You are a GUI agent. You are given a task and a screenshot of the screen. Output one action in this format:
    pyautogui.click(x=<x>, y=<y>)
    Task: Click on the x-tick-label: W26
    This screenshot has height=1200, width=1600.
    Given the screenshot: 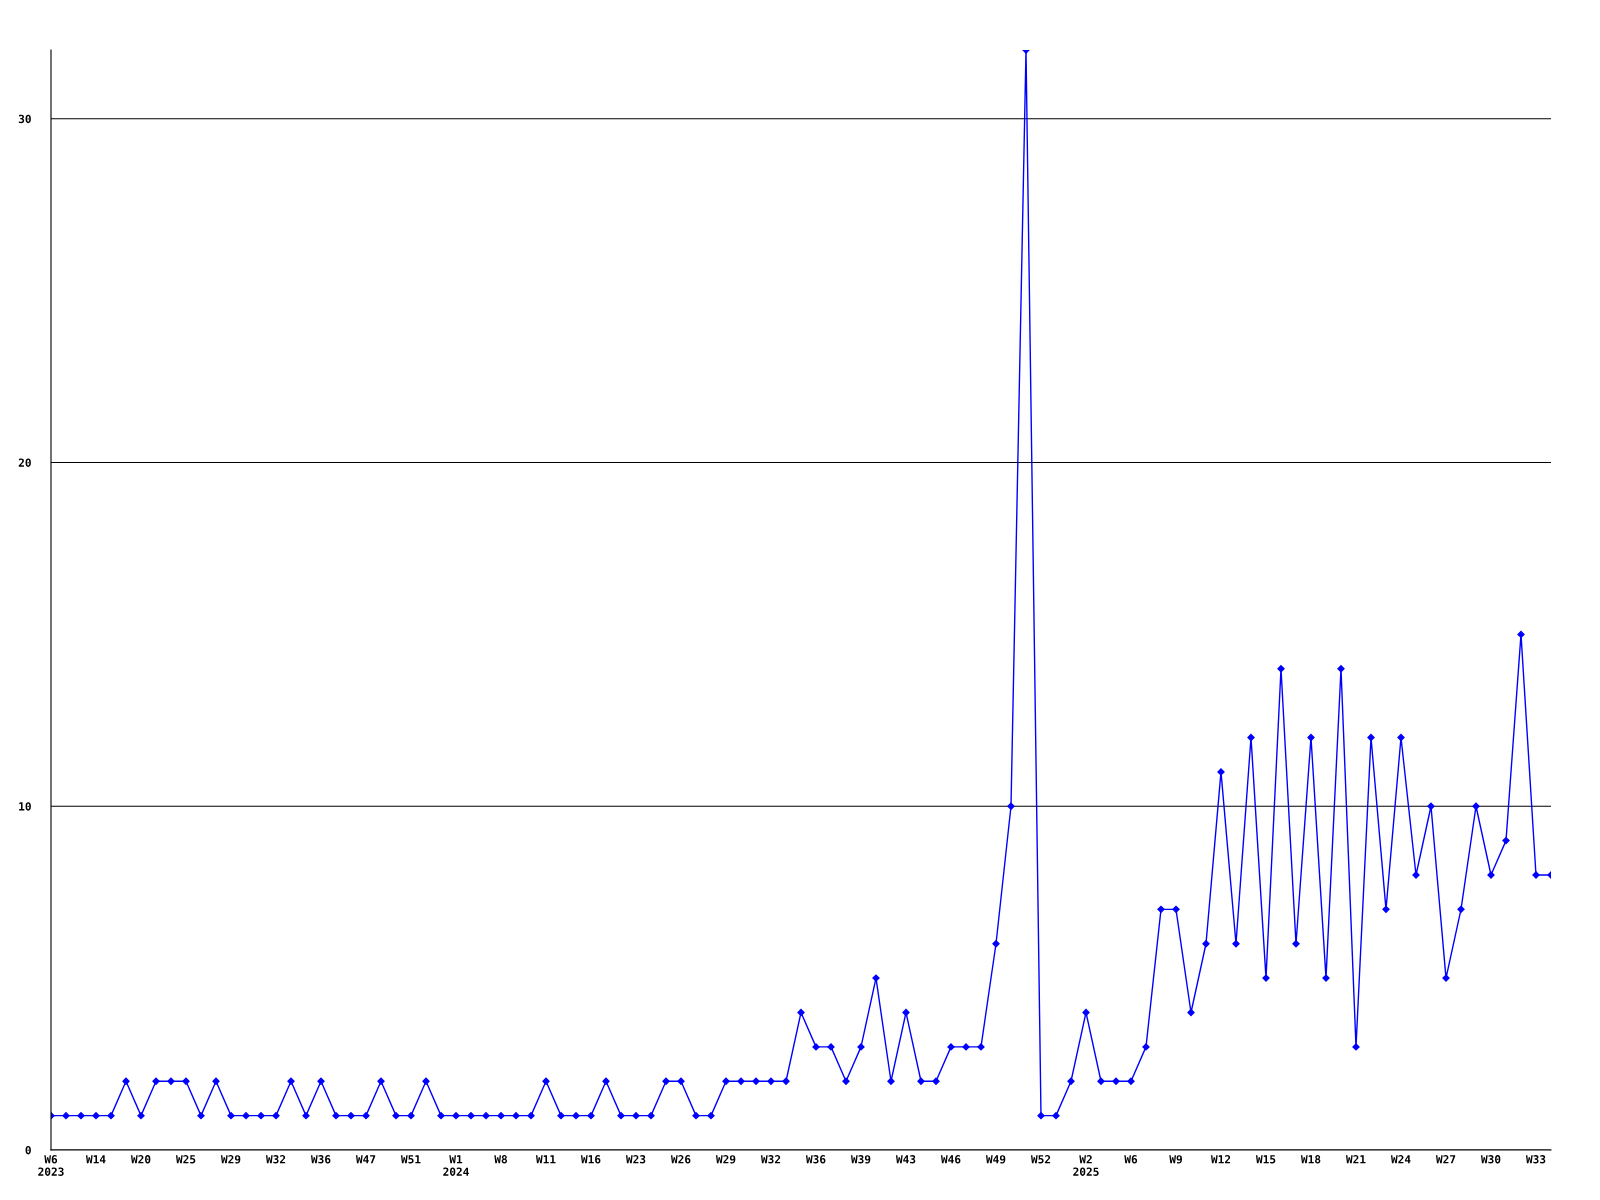 What is the action you would take?
    pyautogui.click(x=680, y=1159)
    